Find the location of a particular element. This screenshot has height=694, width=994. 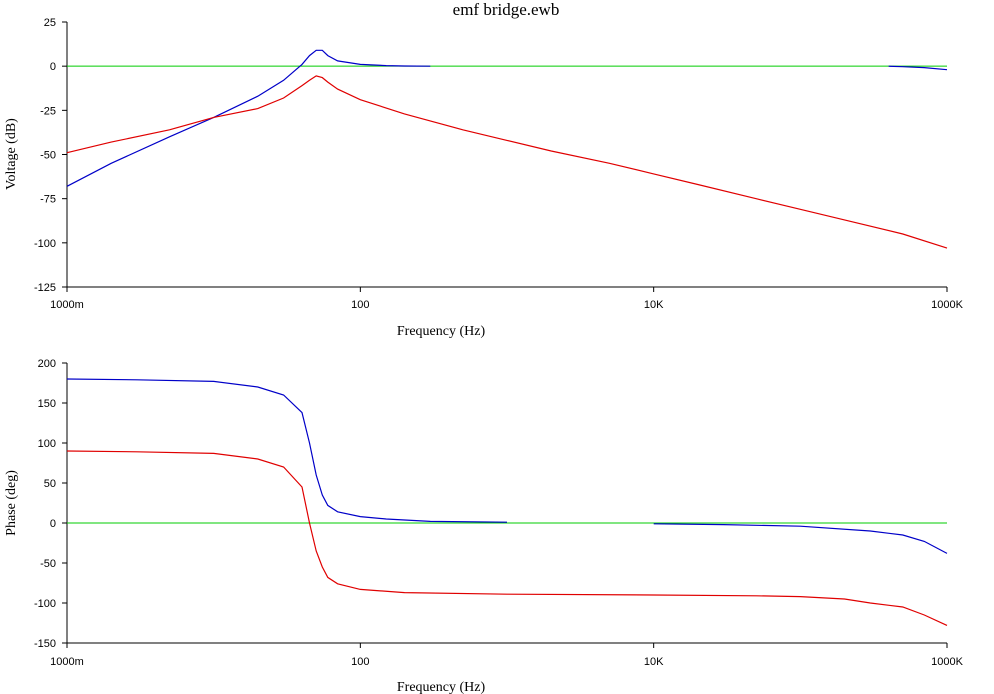

y-axis-title: Voltage (dB) is located at coordinates (11, 154).